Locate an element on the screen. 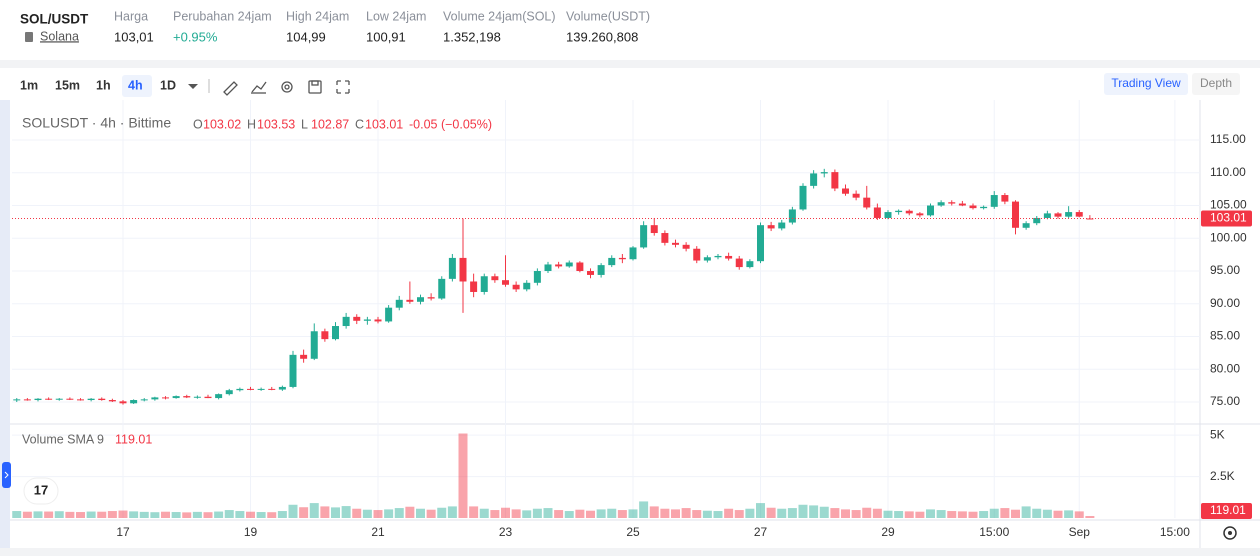 The height and width of the screenshot is (556, 1260). side-tab is located at coordinates (6, 475).